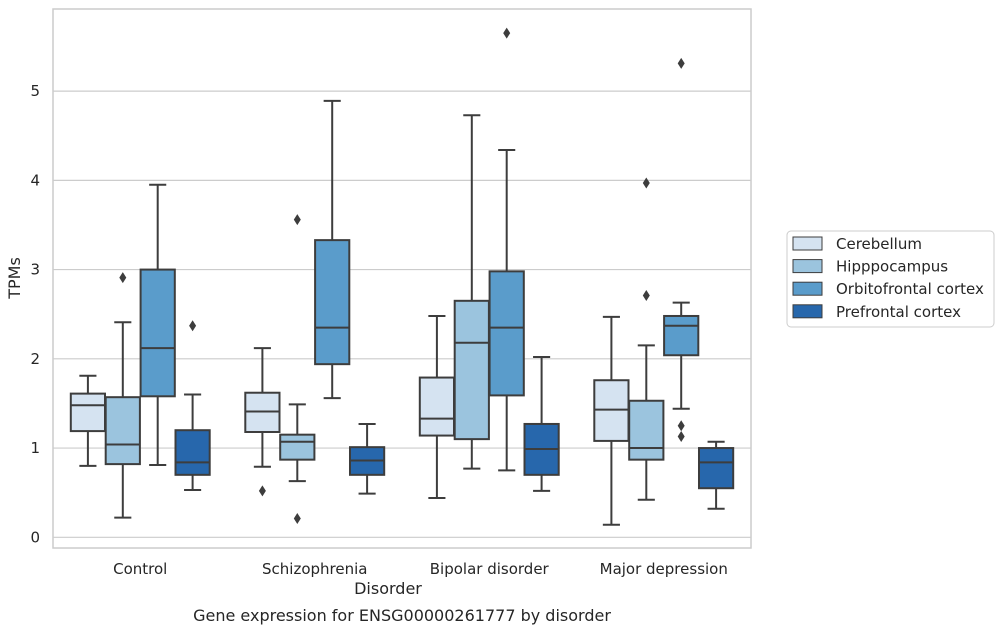  I want to click on y-tick-label: 0, so click(35, 537).